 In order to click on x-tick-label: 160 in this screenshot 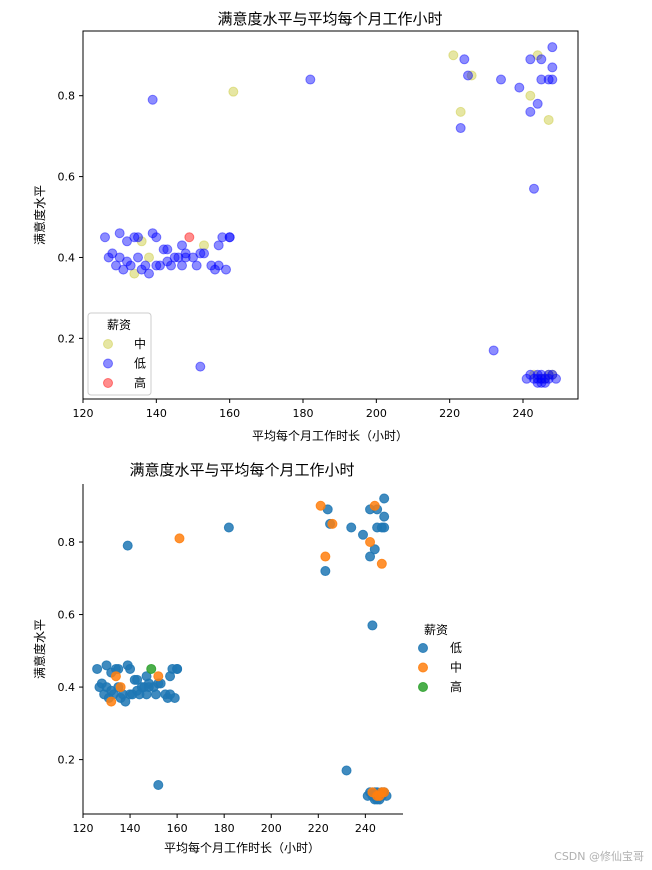, I will do `click(177, 828)`.